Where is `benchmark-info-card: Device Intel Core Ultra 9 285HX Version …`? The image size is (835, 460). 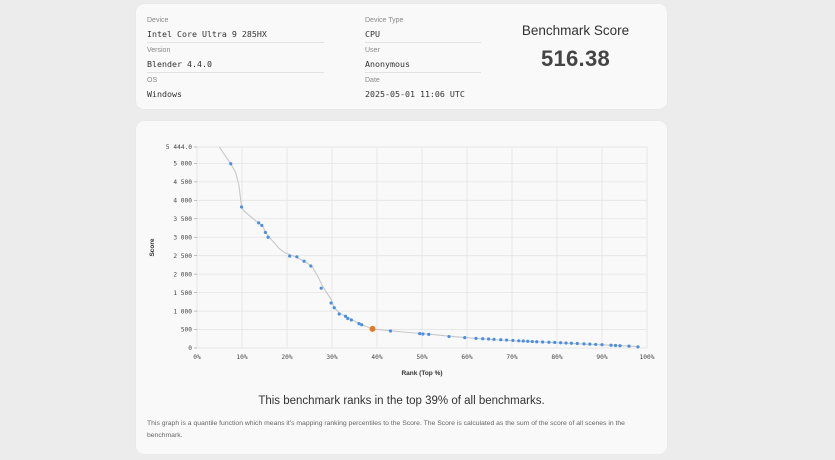 benchmark-info-card: Device Intel Core Ultra 9 285HX Version … is located at coordinates (401, 56).